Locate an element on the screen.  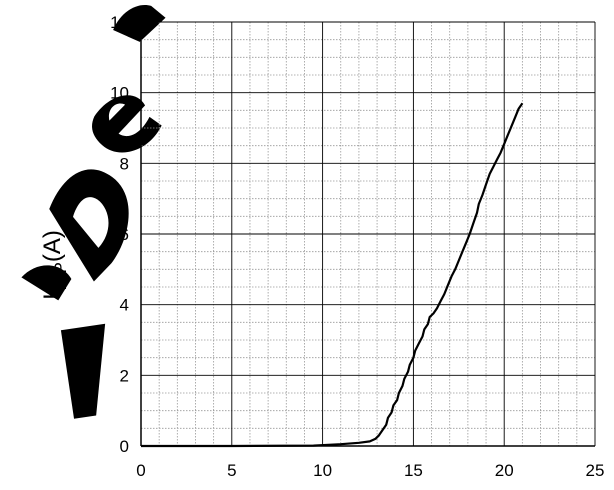
y-tick-labels: 0 2 4 6 8 10 12 is located at coordinates (119, 234).